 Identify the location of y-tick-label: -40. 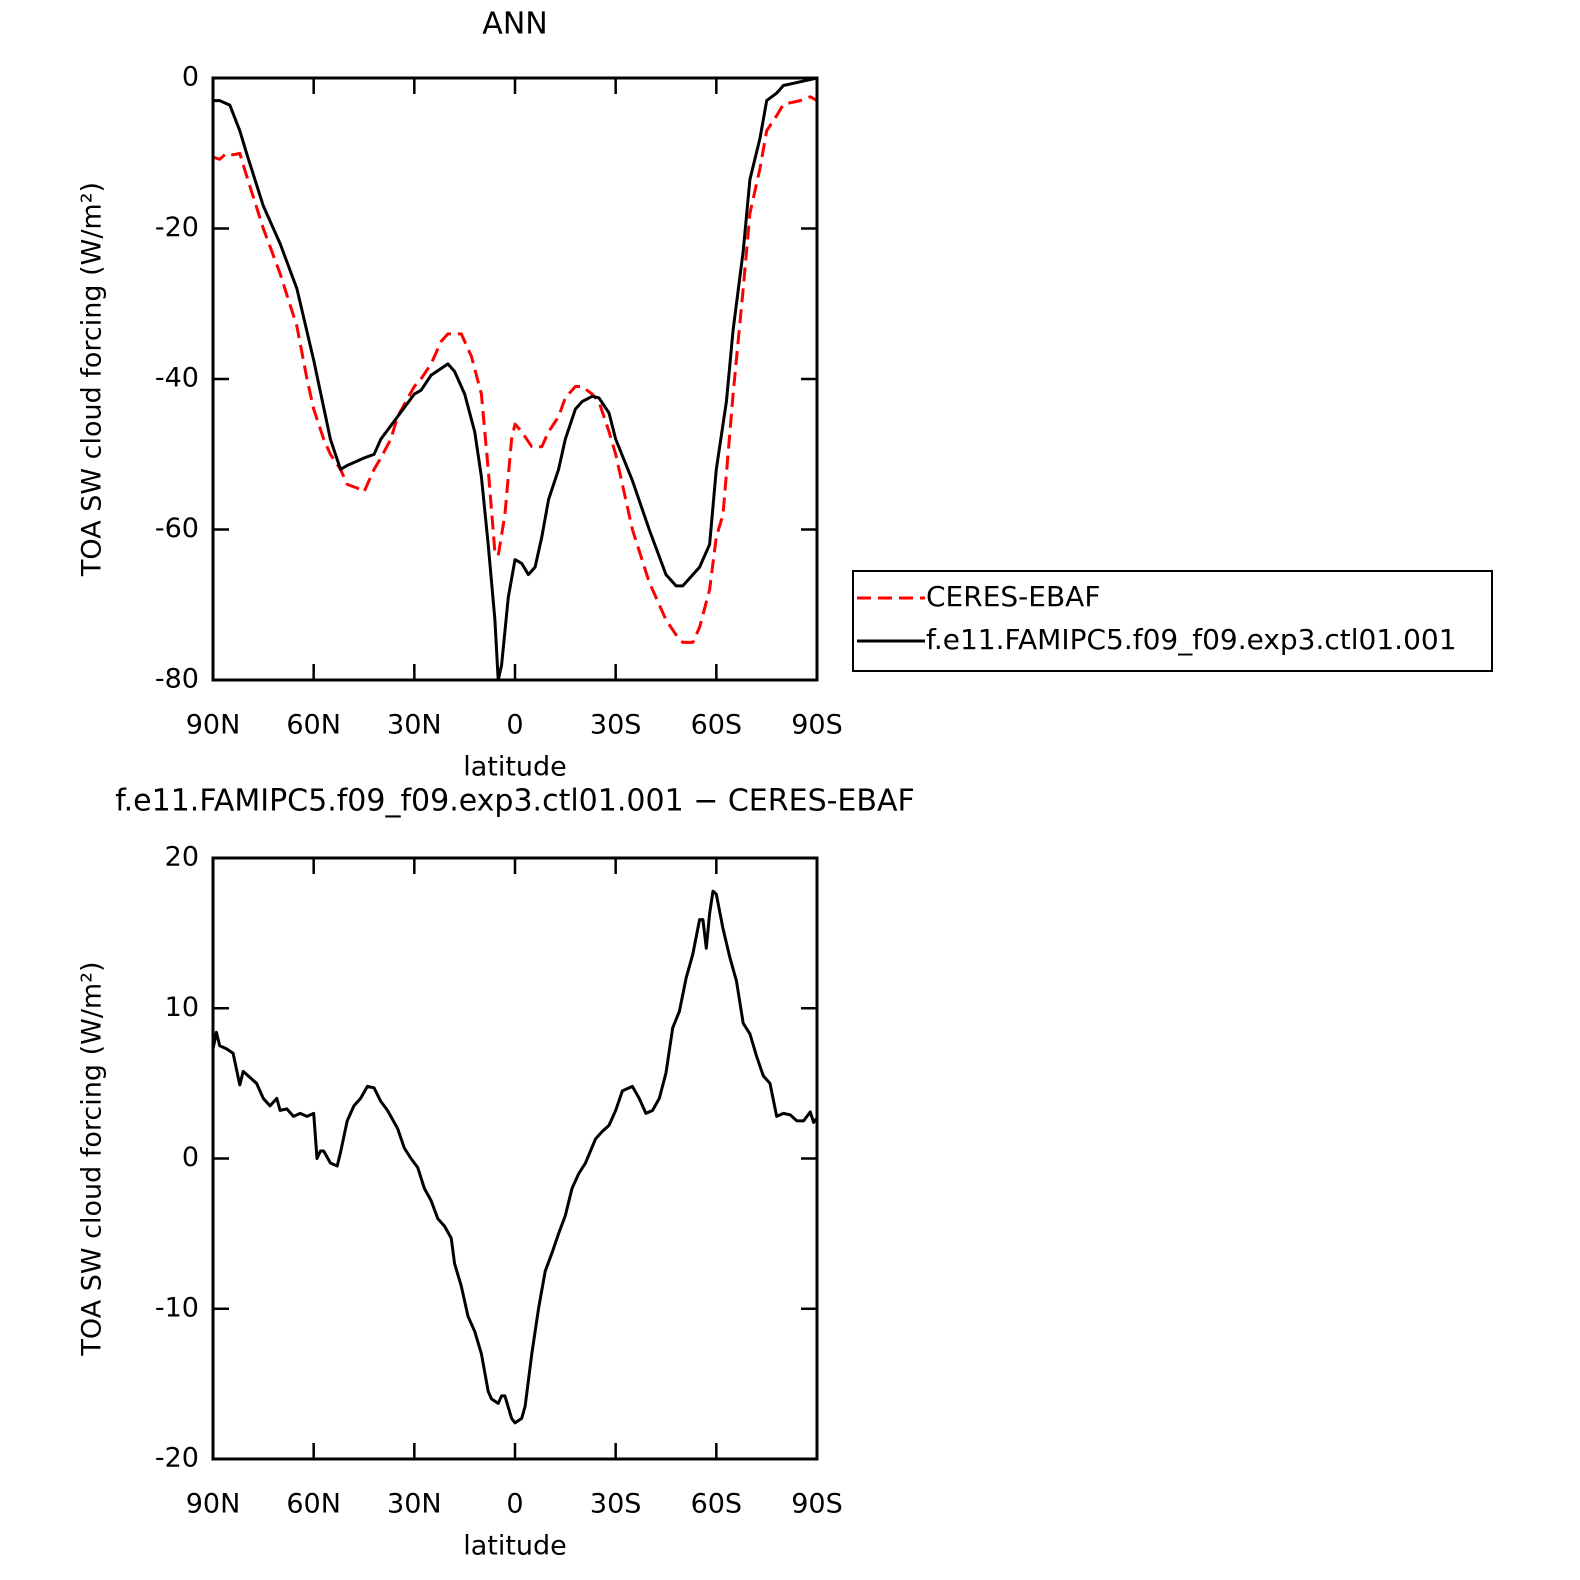
(177, 378).